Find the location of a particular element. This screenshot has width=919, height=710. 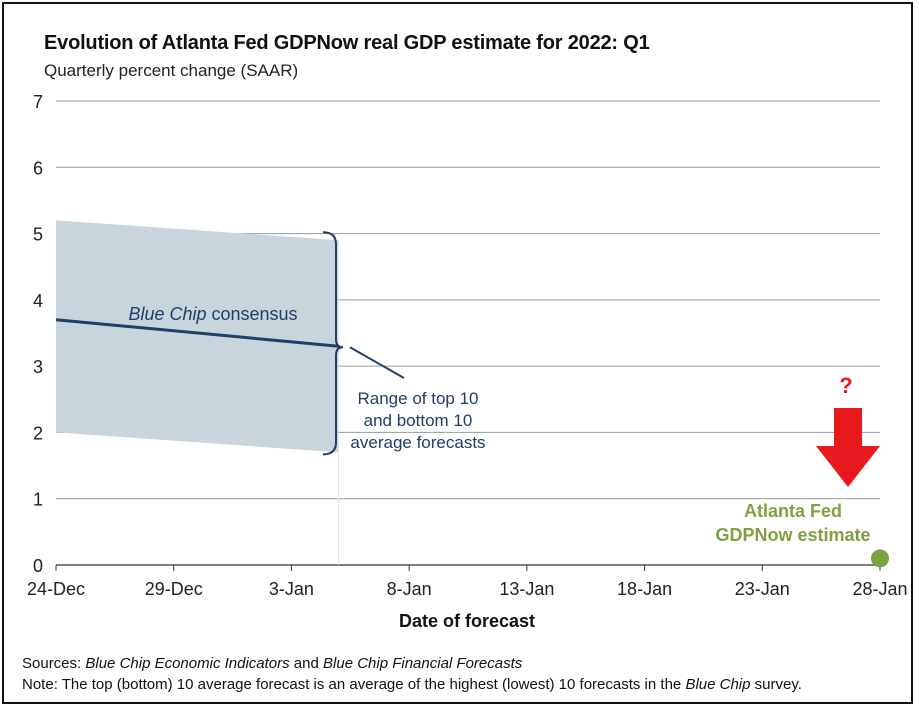

y-tick-label: 6 is located at coordinates (38, 168).